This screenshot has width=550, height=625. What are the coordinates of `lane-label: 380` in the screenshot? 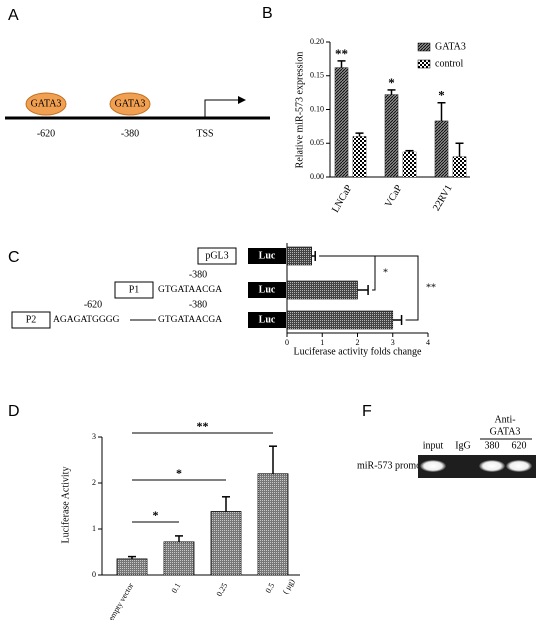 It's located at (492, 445).